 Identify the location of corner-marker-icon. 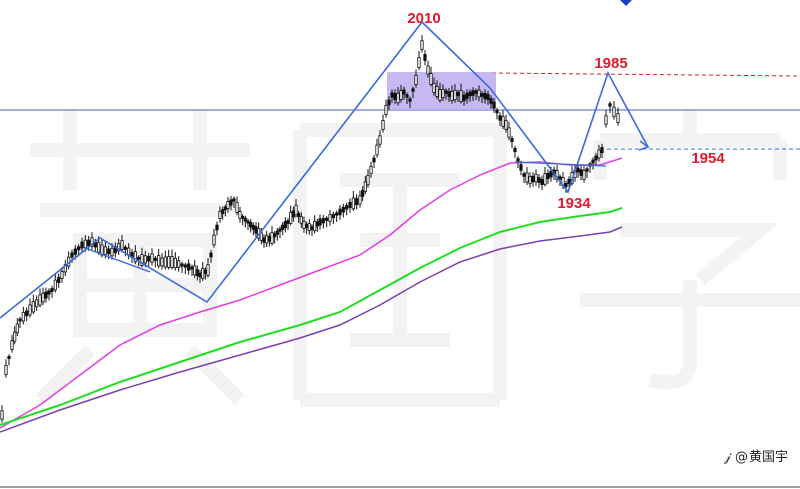
(626, 3).